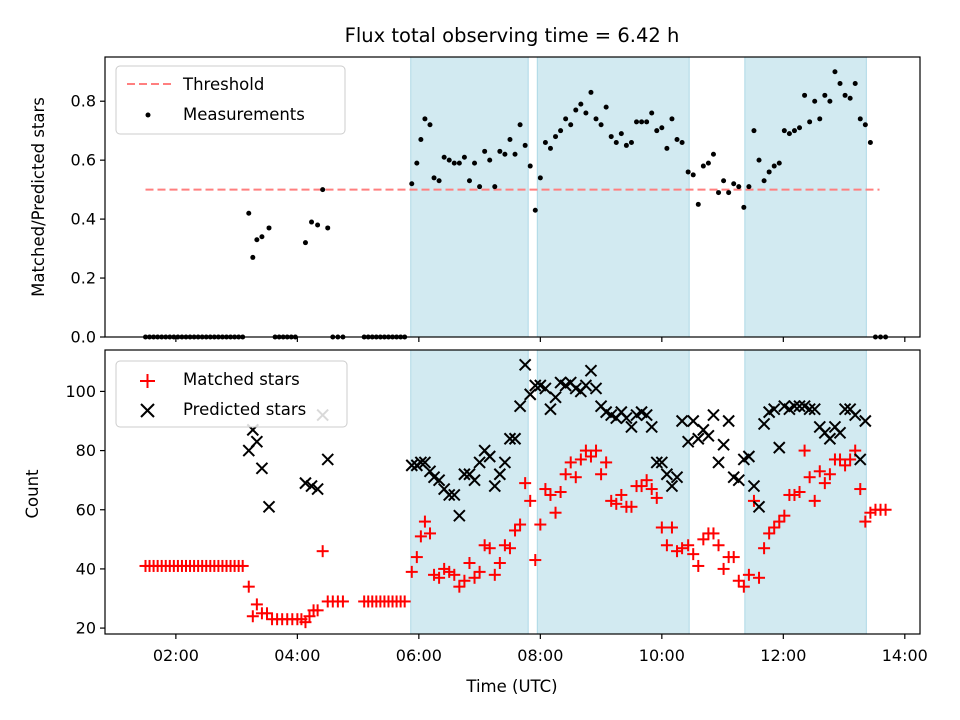  Describe the element at coordinates (83, 219) in the screenshot. I see `y-tick-label: 0.4` at that location.